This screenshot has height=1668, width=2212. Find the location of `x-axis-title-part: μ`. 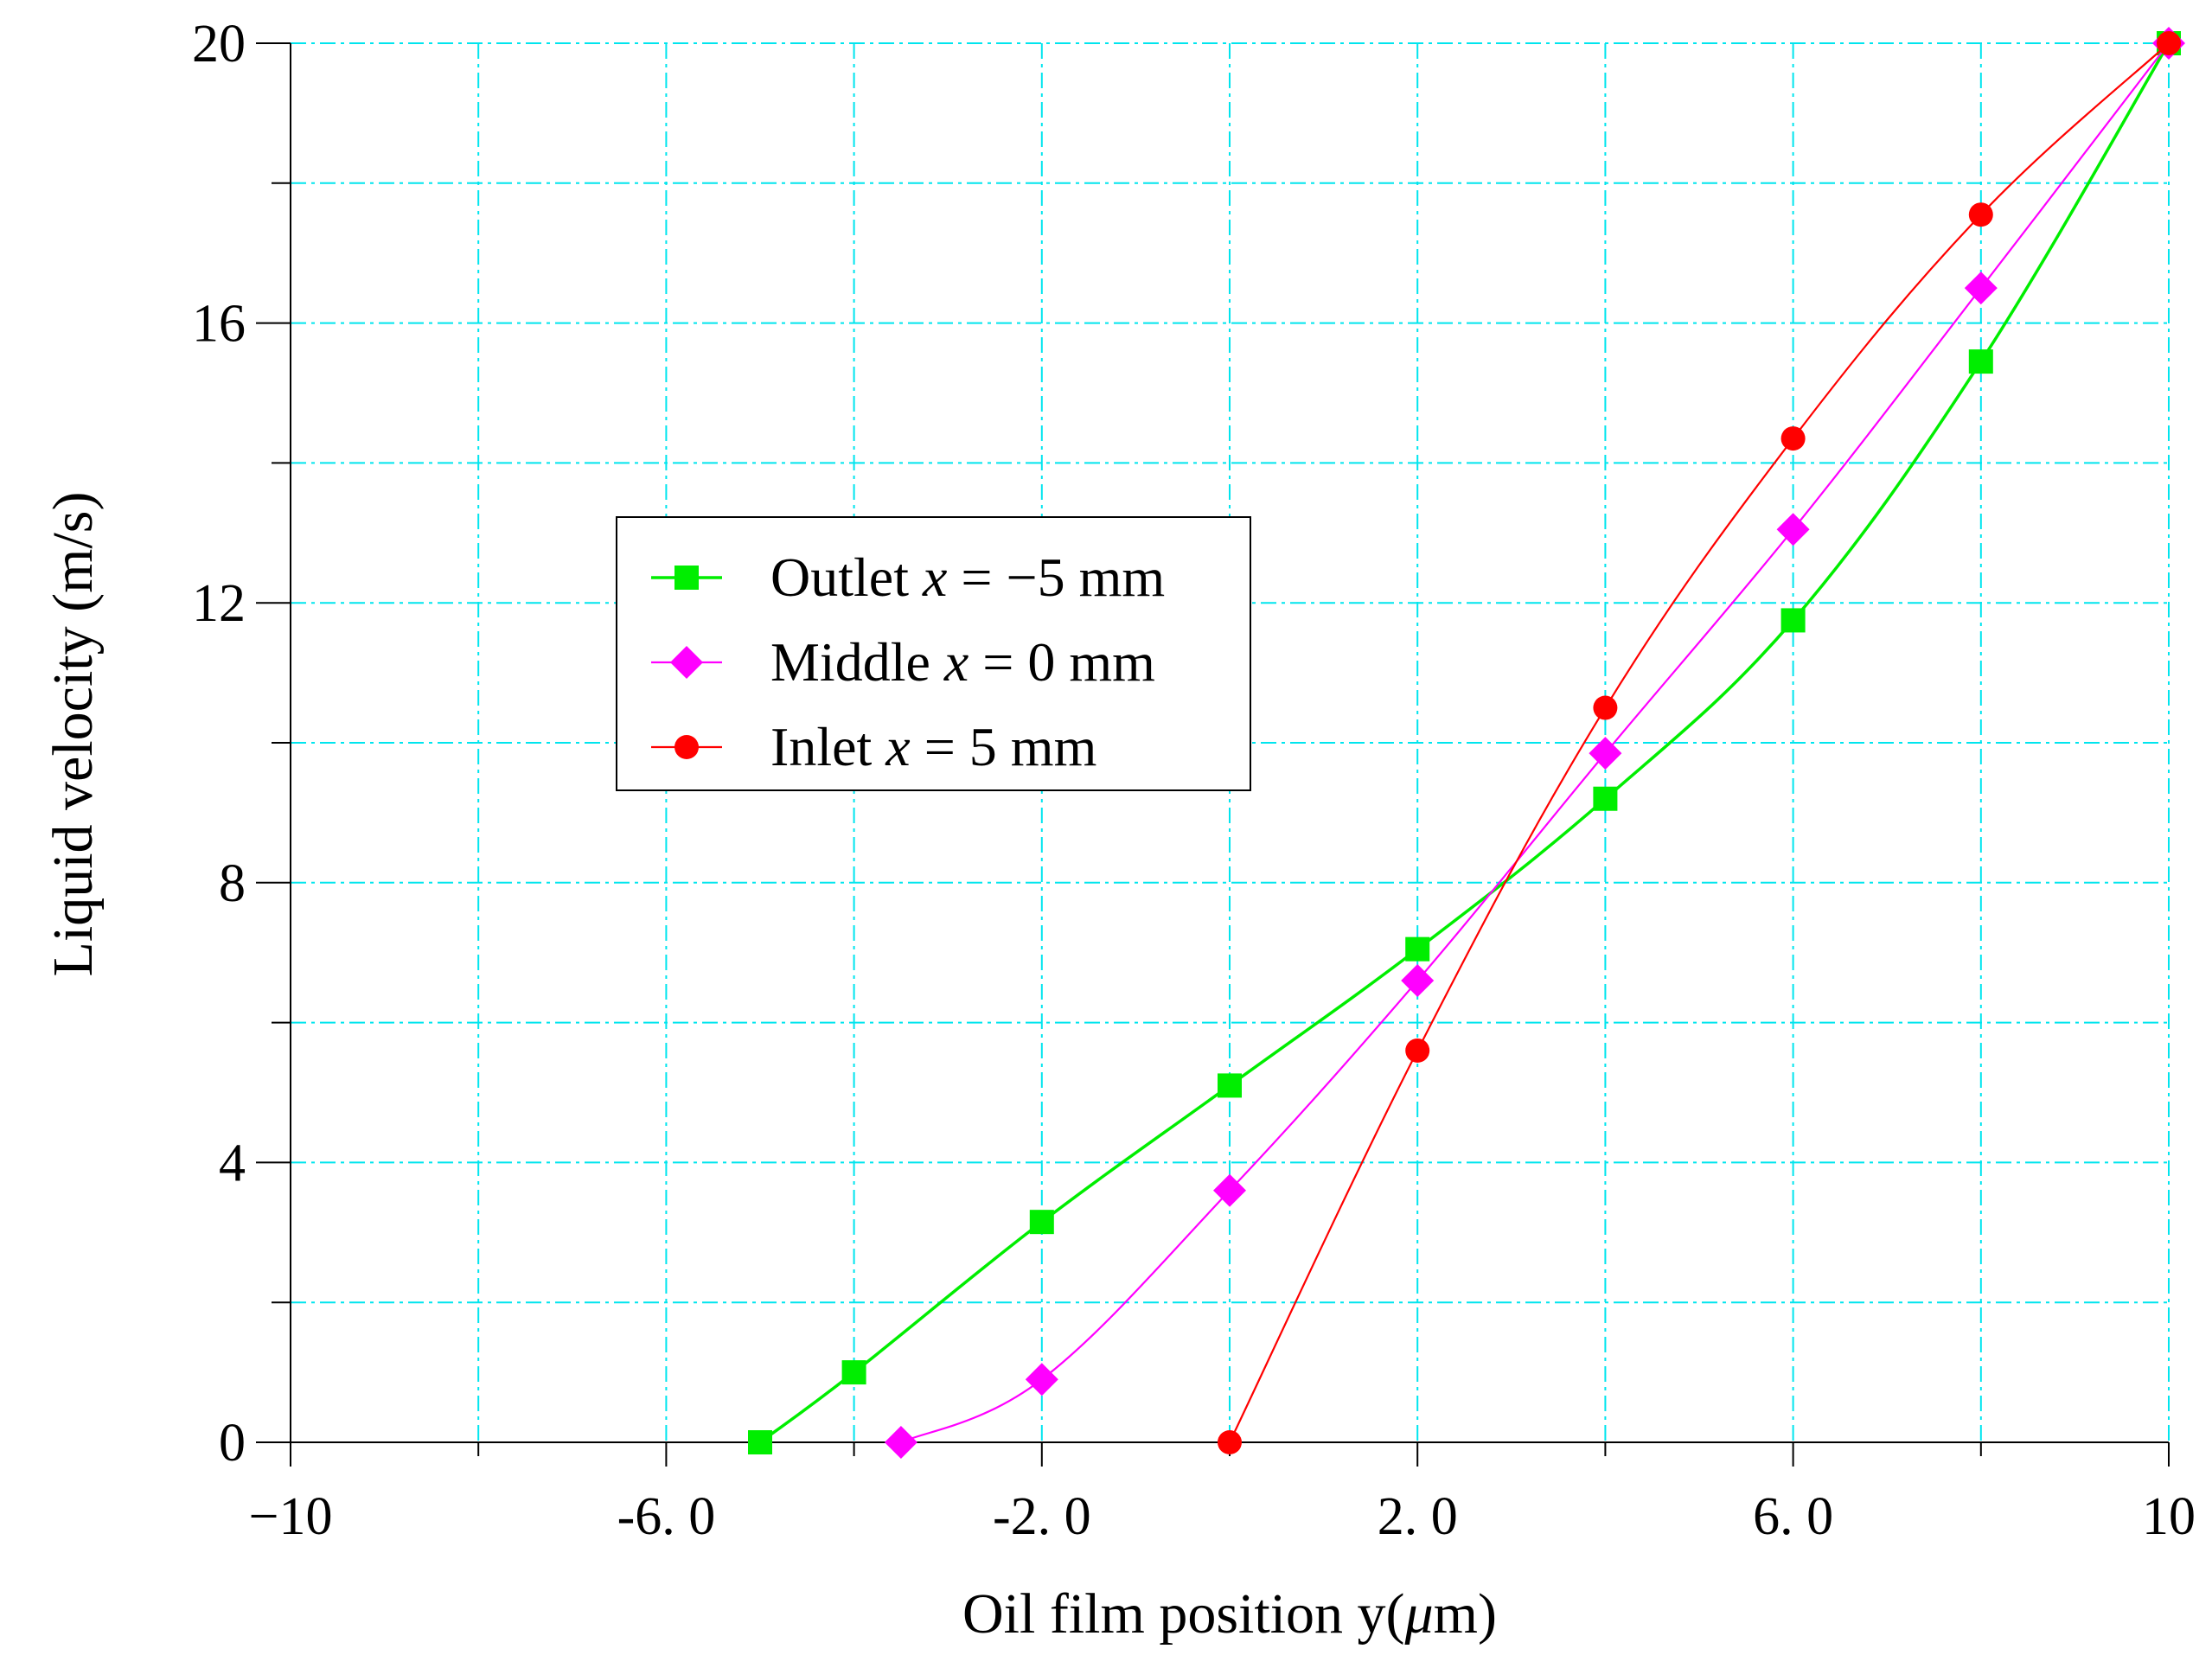

x-axis-title-part: μ is located at coordinates (1419, 1614).